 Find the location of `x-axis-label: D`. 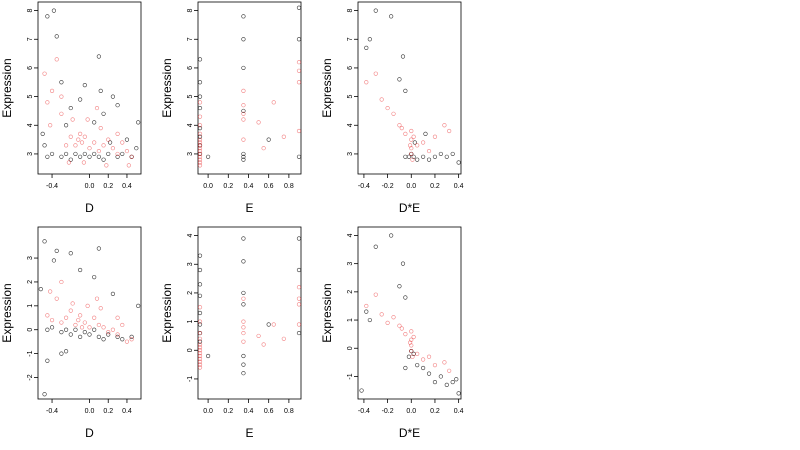

x-axis-label: D is located at coordinates (89, 433).